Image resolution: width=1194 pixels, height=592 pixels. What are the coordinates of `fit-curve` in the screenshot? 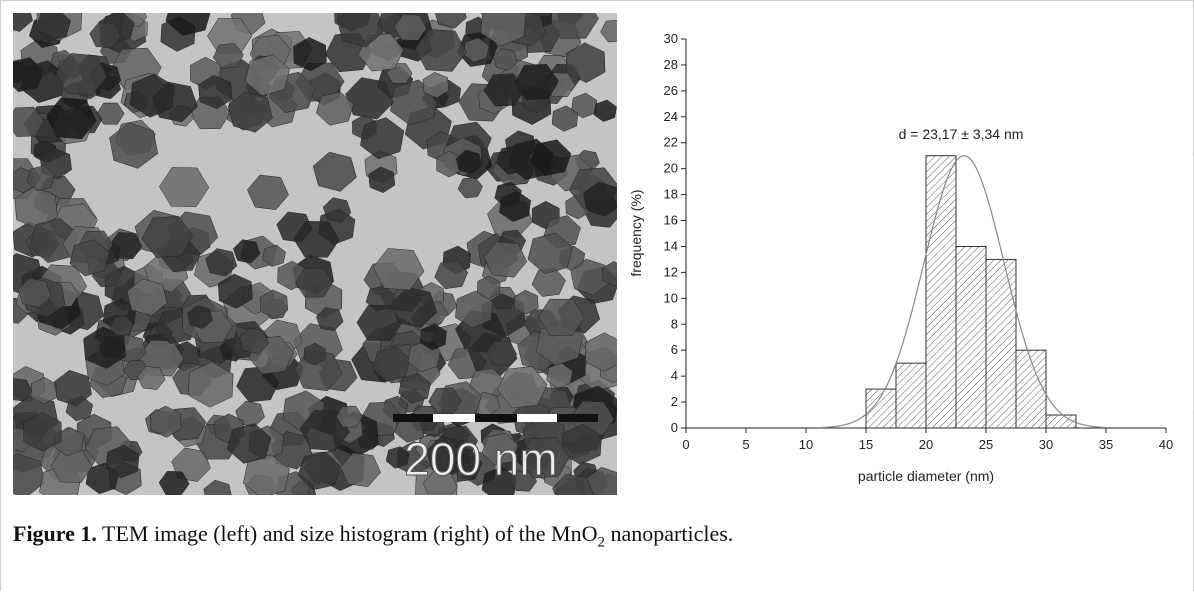 It's located at (964, 292).